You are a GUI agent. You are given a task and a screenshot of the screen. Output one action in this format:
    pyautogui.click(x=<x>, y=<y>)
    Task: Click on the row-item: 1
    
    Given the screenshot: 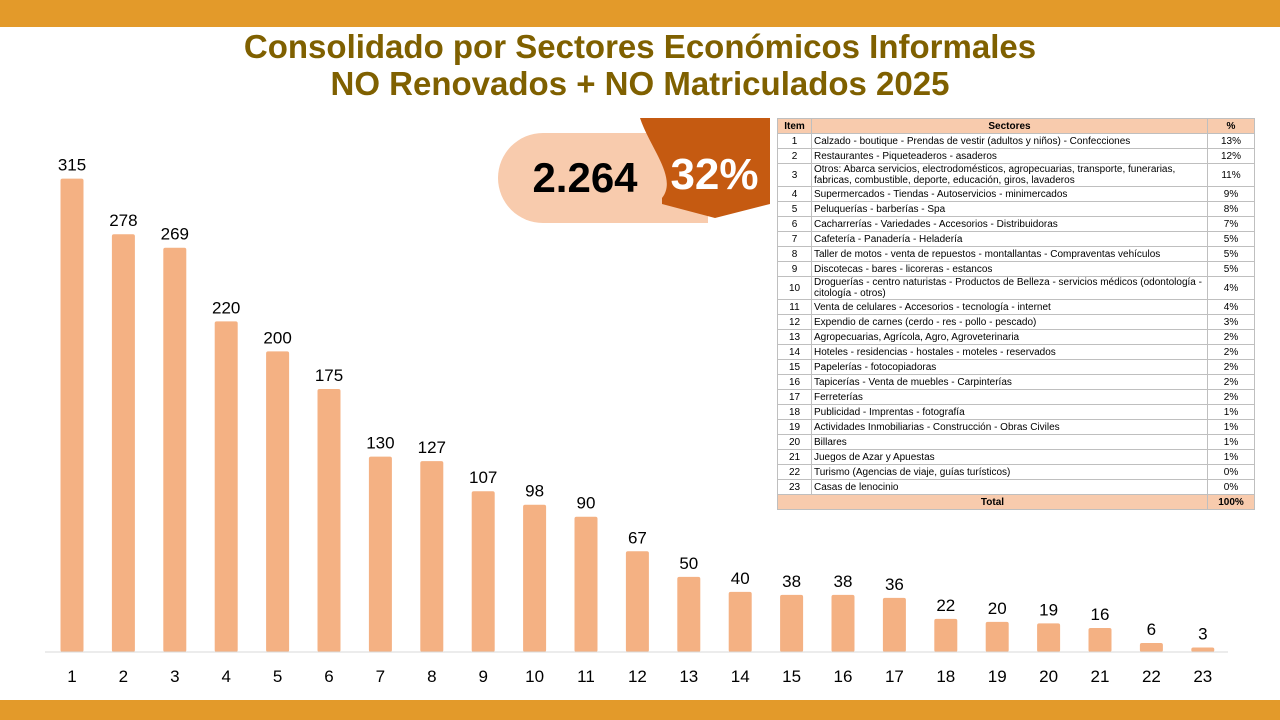 What is the action you would take?
    pyautogui.click(x=794, y=141)
    